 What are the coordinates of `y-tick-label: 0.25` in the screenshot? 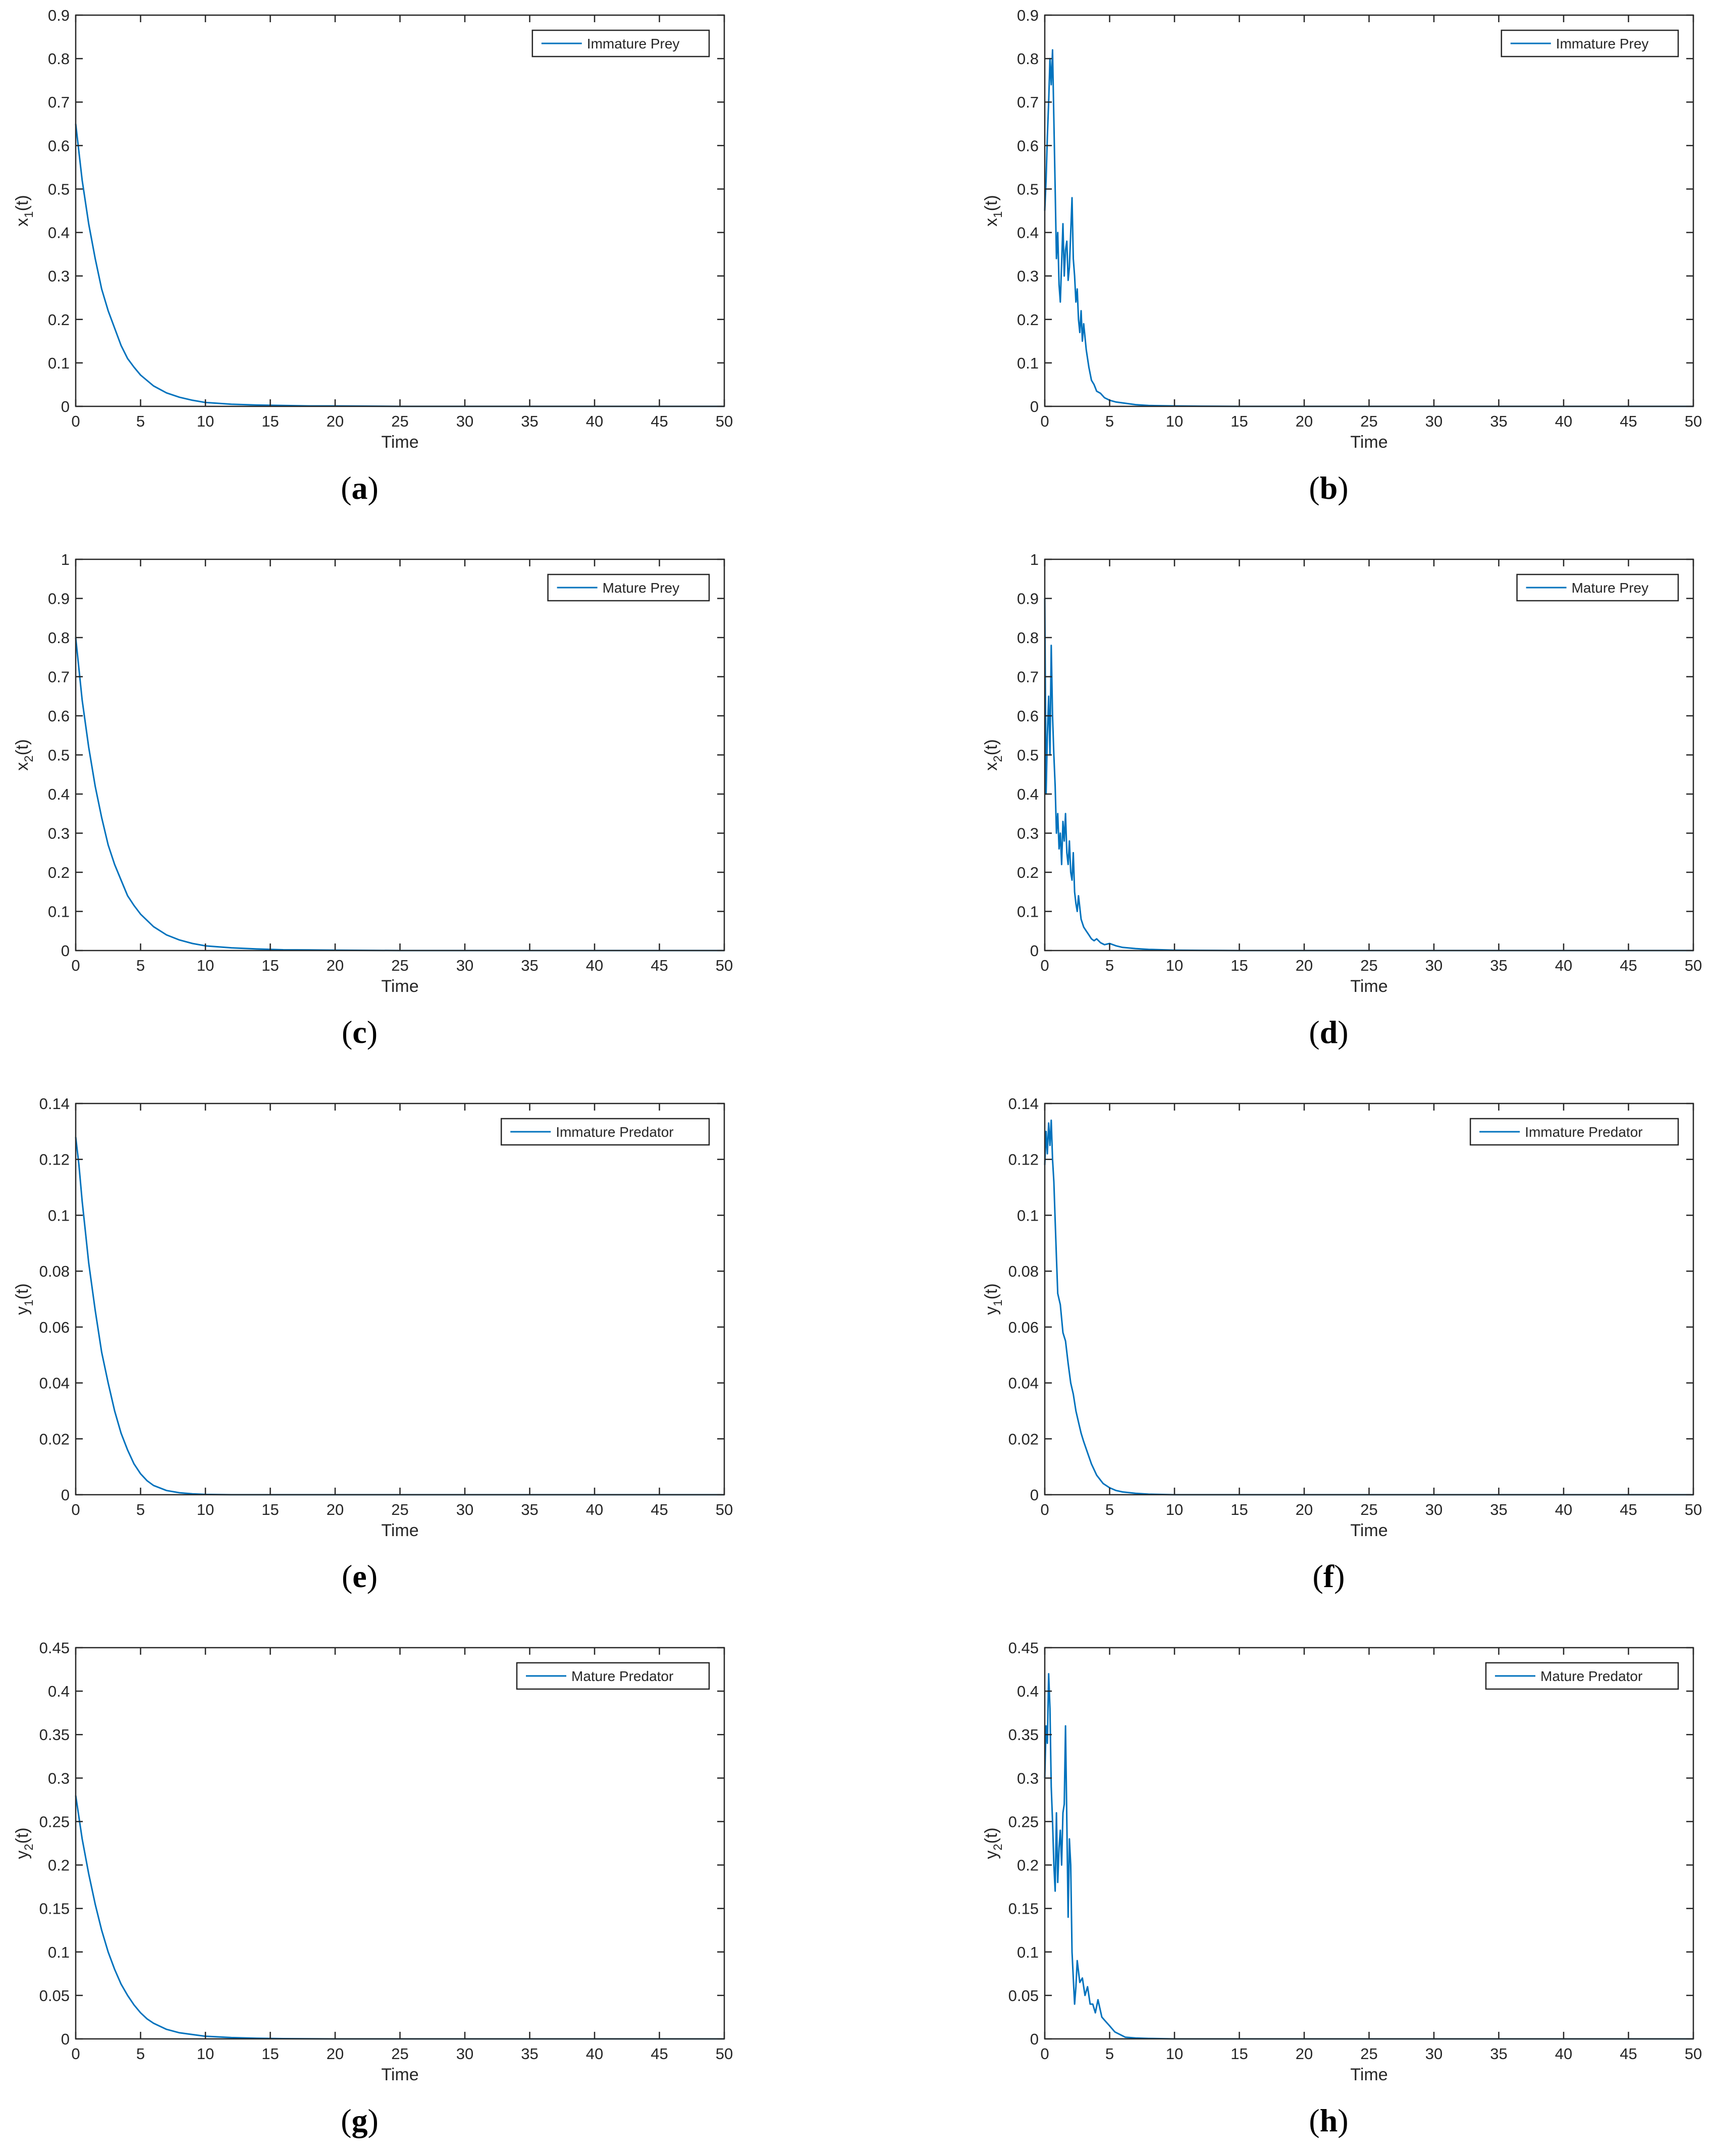 It's located at (54, 1821).